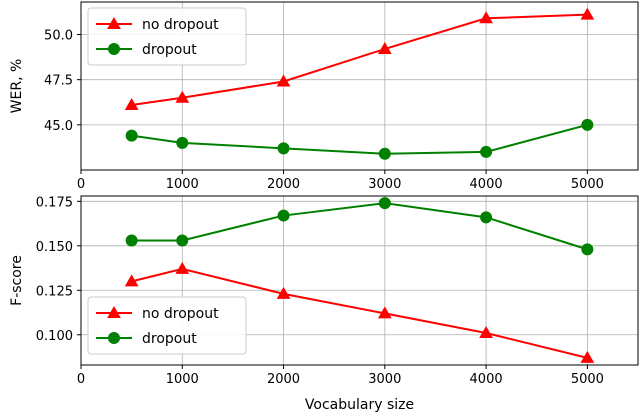 The height and width of the screenshot is (414, 640). What do you see at coordinates (58, 81) in the screenshot?
I see `y-tick-label: 47.5` at bounding box center [58, 81].